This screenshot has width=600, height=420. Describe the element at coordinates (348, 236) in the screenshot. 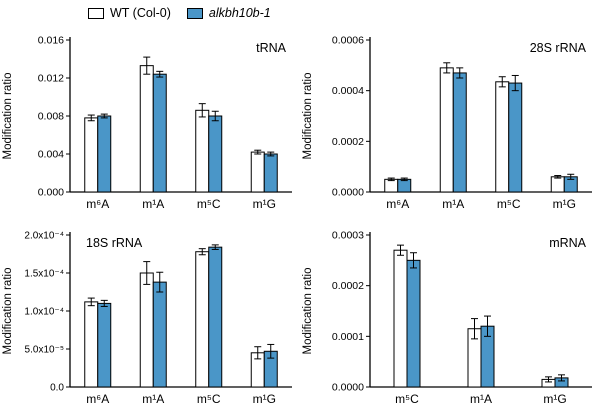

I see `y-tick-label: 0.0003` at that location.